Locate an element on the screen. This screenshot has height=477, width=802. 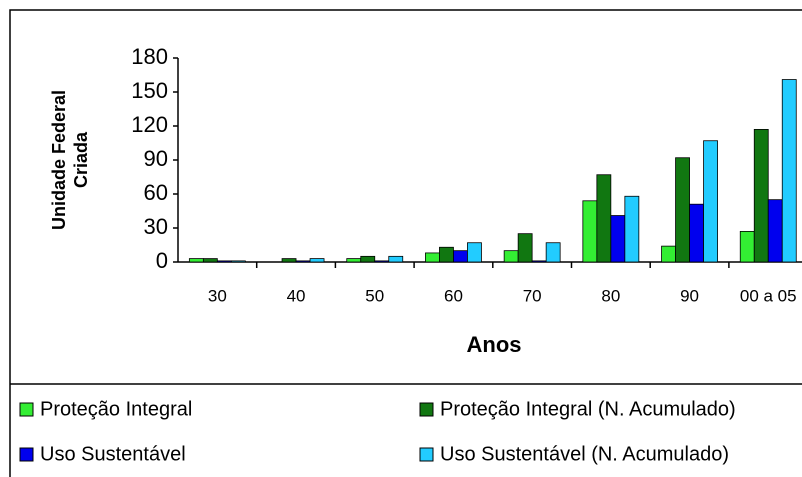
x-tick-label: 70 is located at coordinates (532, 295).